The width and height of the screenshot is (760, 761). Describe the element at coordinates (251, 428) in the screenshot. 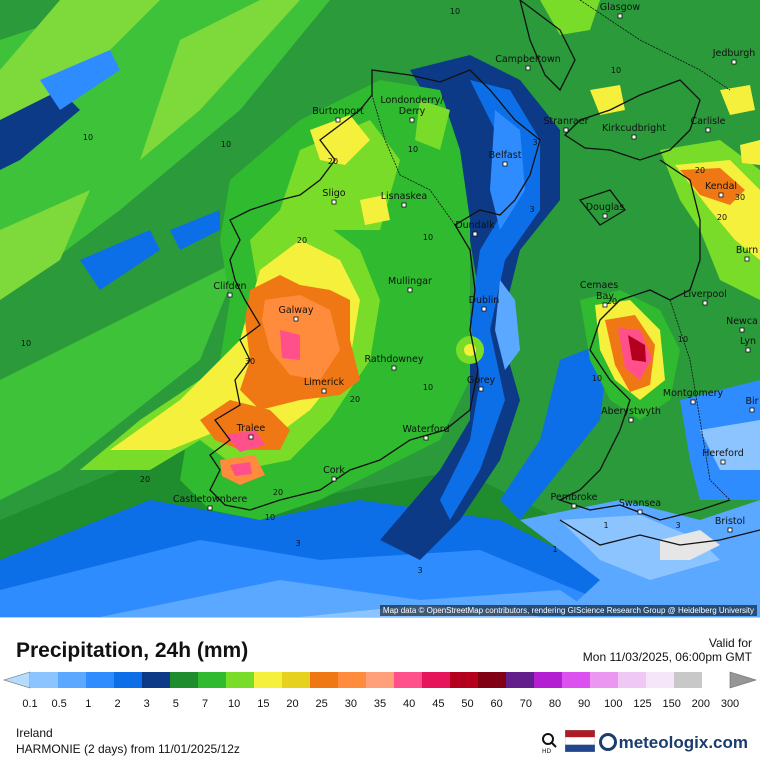

I see `city-label: Tralee` at that location.